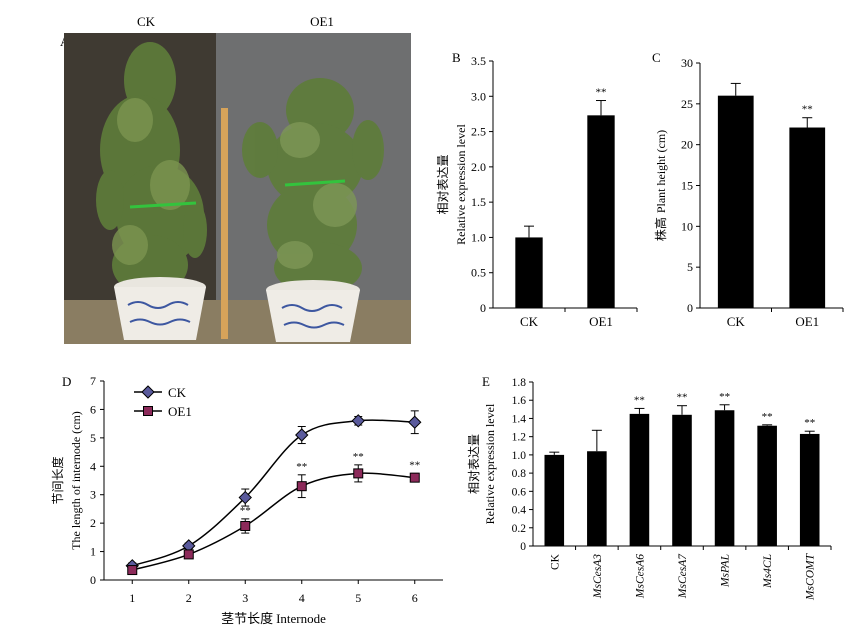  I want to click on y-tick-label: 2.0, so click(478, 167).